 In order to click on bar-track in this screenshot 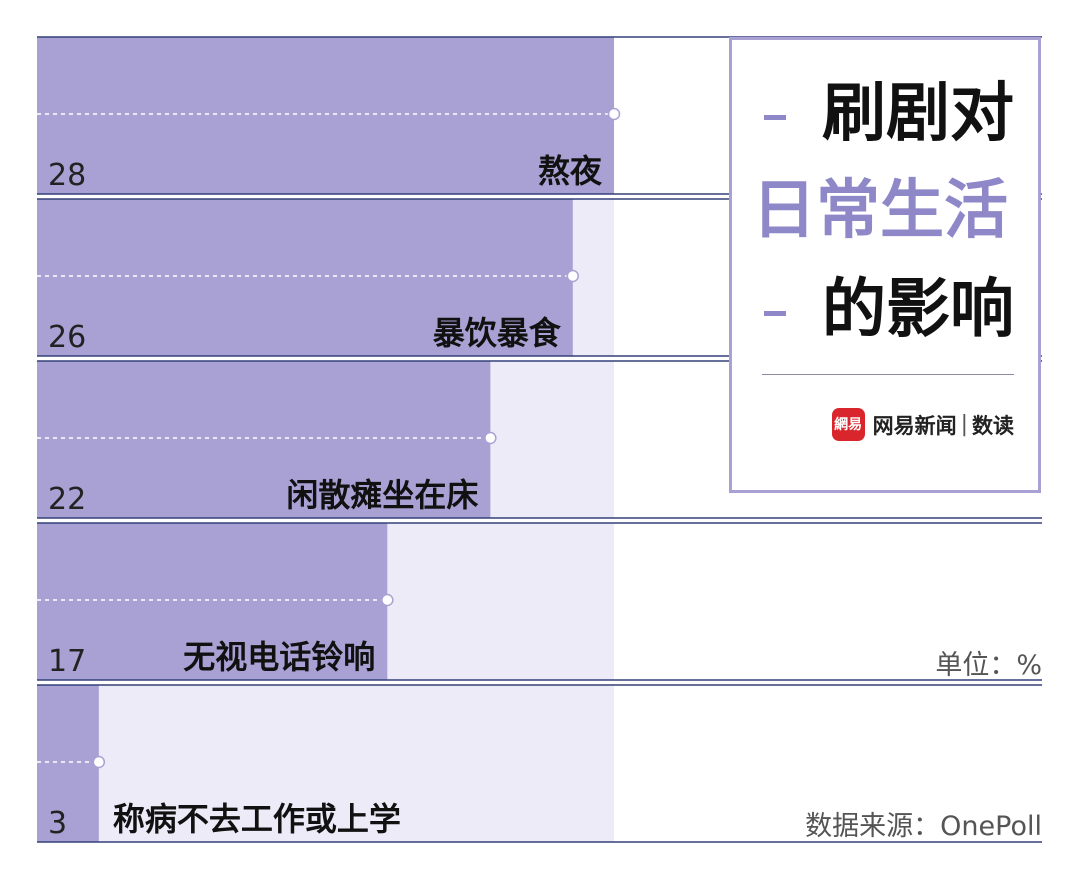, I will do `click(325, 763)`.